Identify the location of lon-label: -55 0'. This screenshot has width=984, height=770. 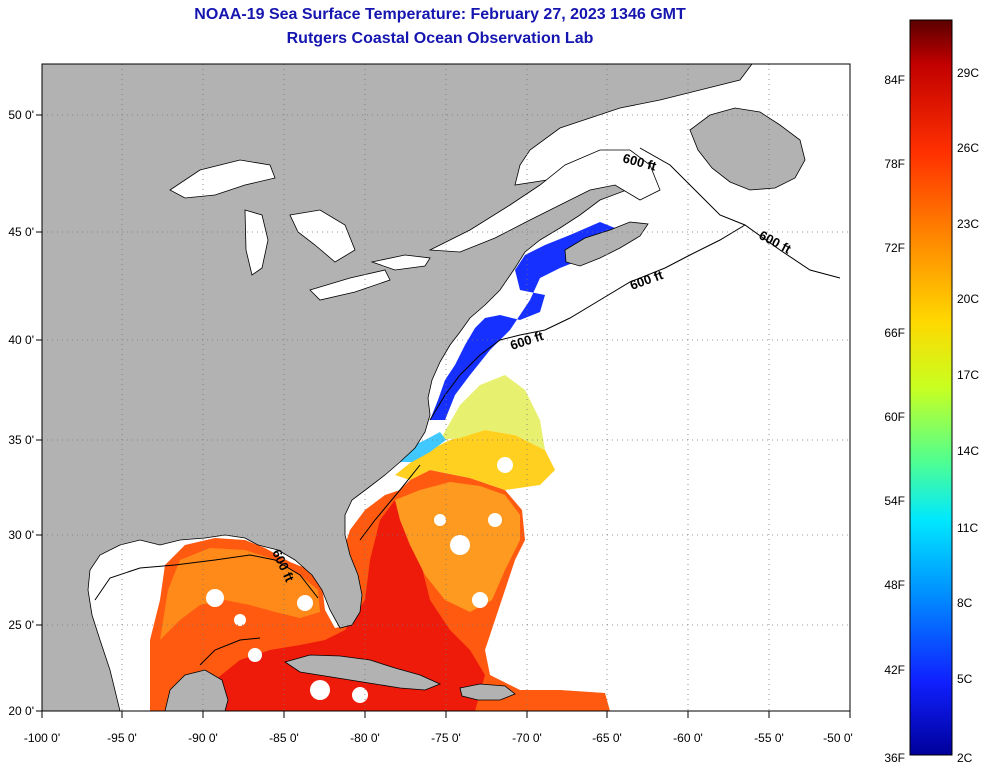
(769, 738).